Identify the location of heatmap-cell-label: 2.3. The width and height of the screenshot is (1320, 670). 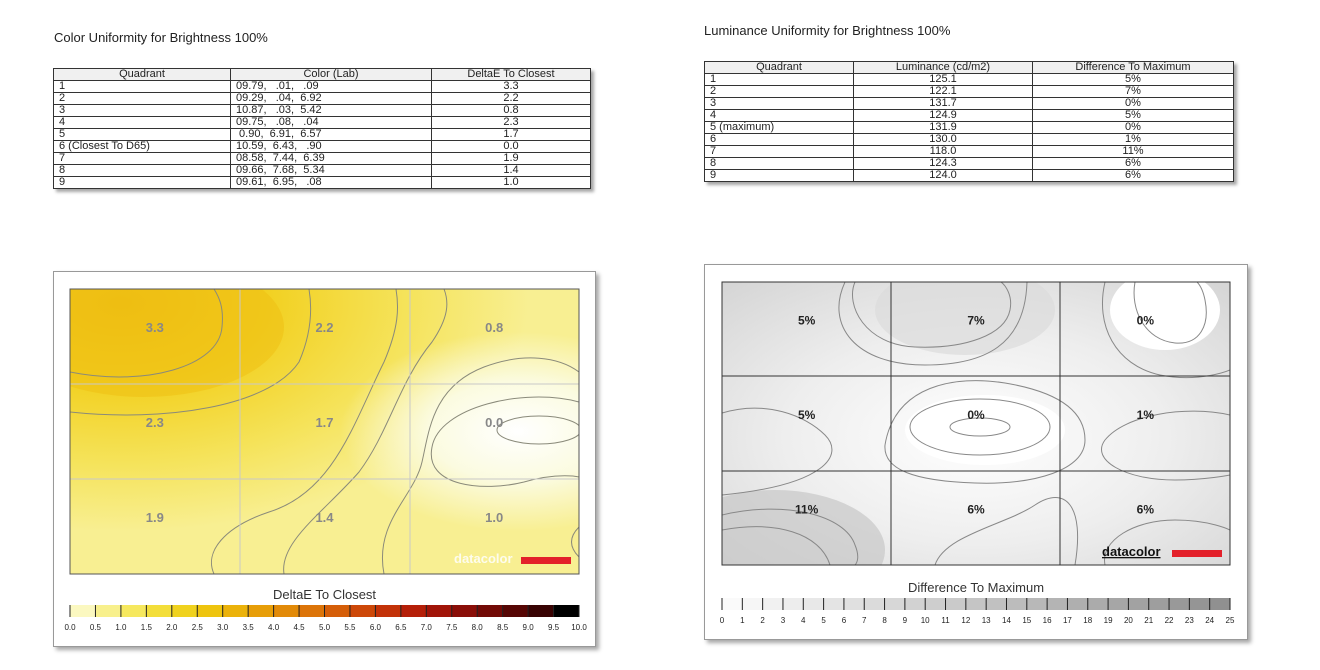
(155, 422).